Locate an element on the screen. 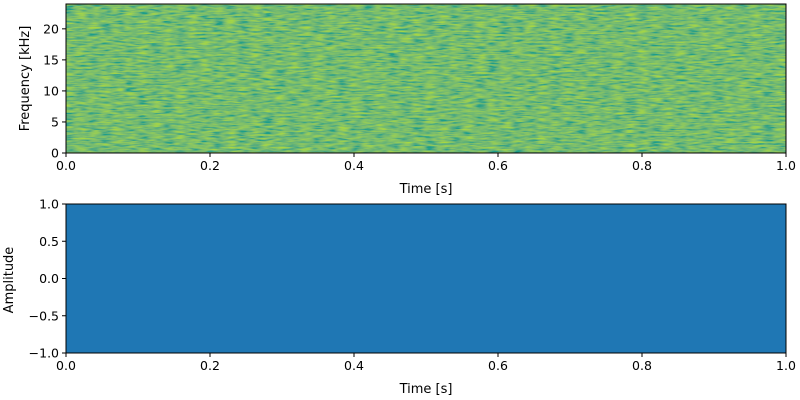  waveform-y-tick-label: 0.5 is located at coordinates (49, 241).